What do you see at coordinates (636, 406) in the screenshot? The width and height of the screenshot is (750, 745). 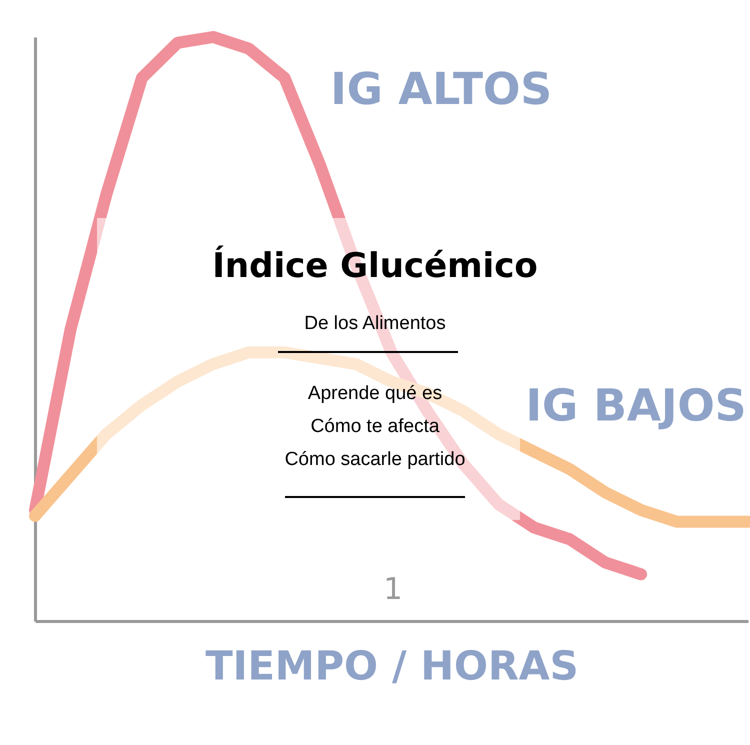 I see `series-label: IG BAJOS` at bounding box center [636, 406].